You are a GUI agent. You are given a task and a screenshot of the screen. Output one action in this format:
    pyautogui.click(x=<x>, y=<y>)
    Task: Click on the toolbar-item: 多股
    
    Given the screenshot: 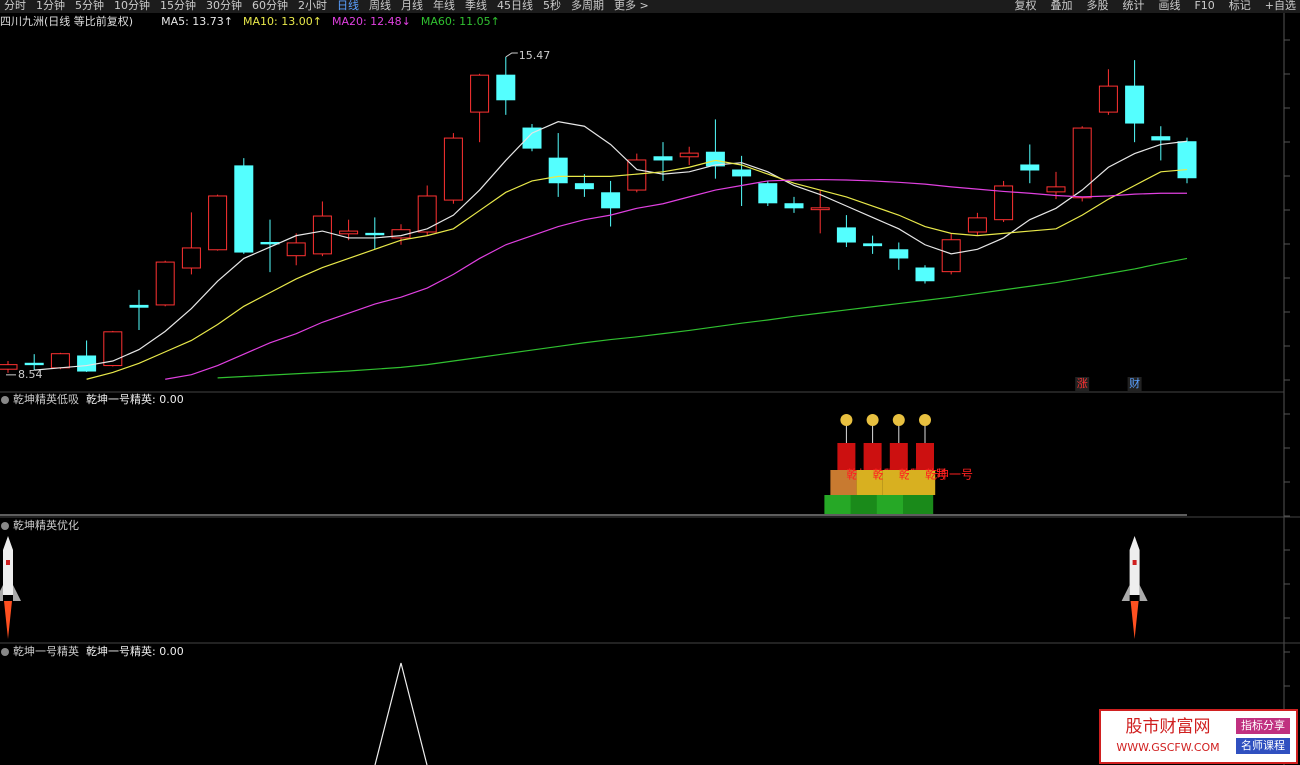 What is the action you would take?
    pyautogui.click(x=1097, y=6)
    